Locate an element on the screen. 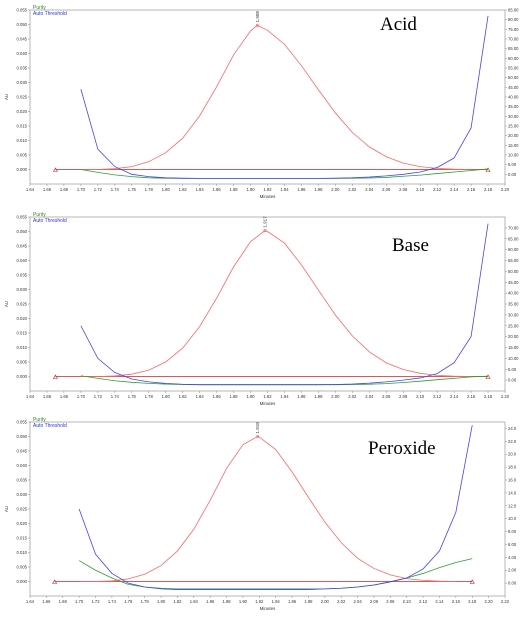 The image size is (532, 619). y2-tick-label: 75.00 is located at coordinates (513, 29).